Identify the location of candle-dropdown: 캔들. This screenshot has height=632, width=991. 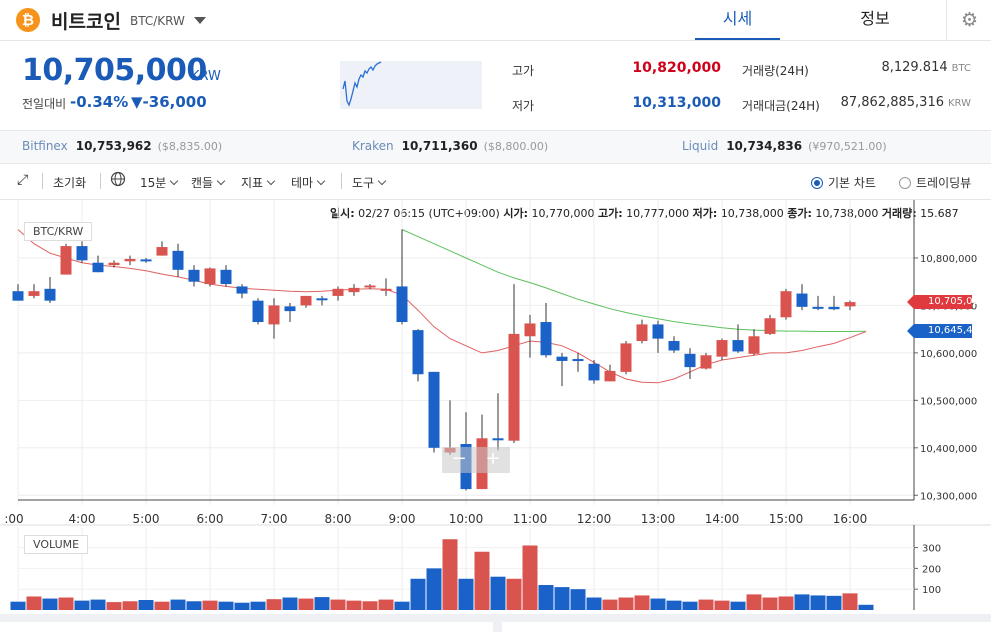
(208, 182).